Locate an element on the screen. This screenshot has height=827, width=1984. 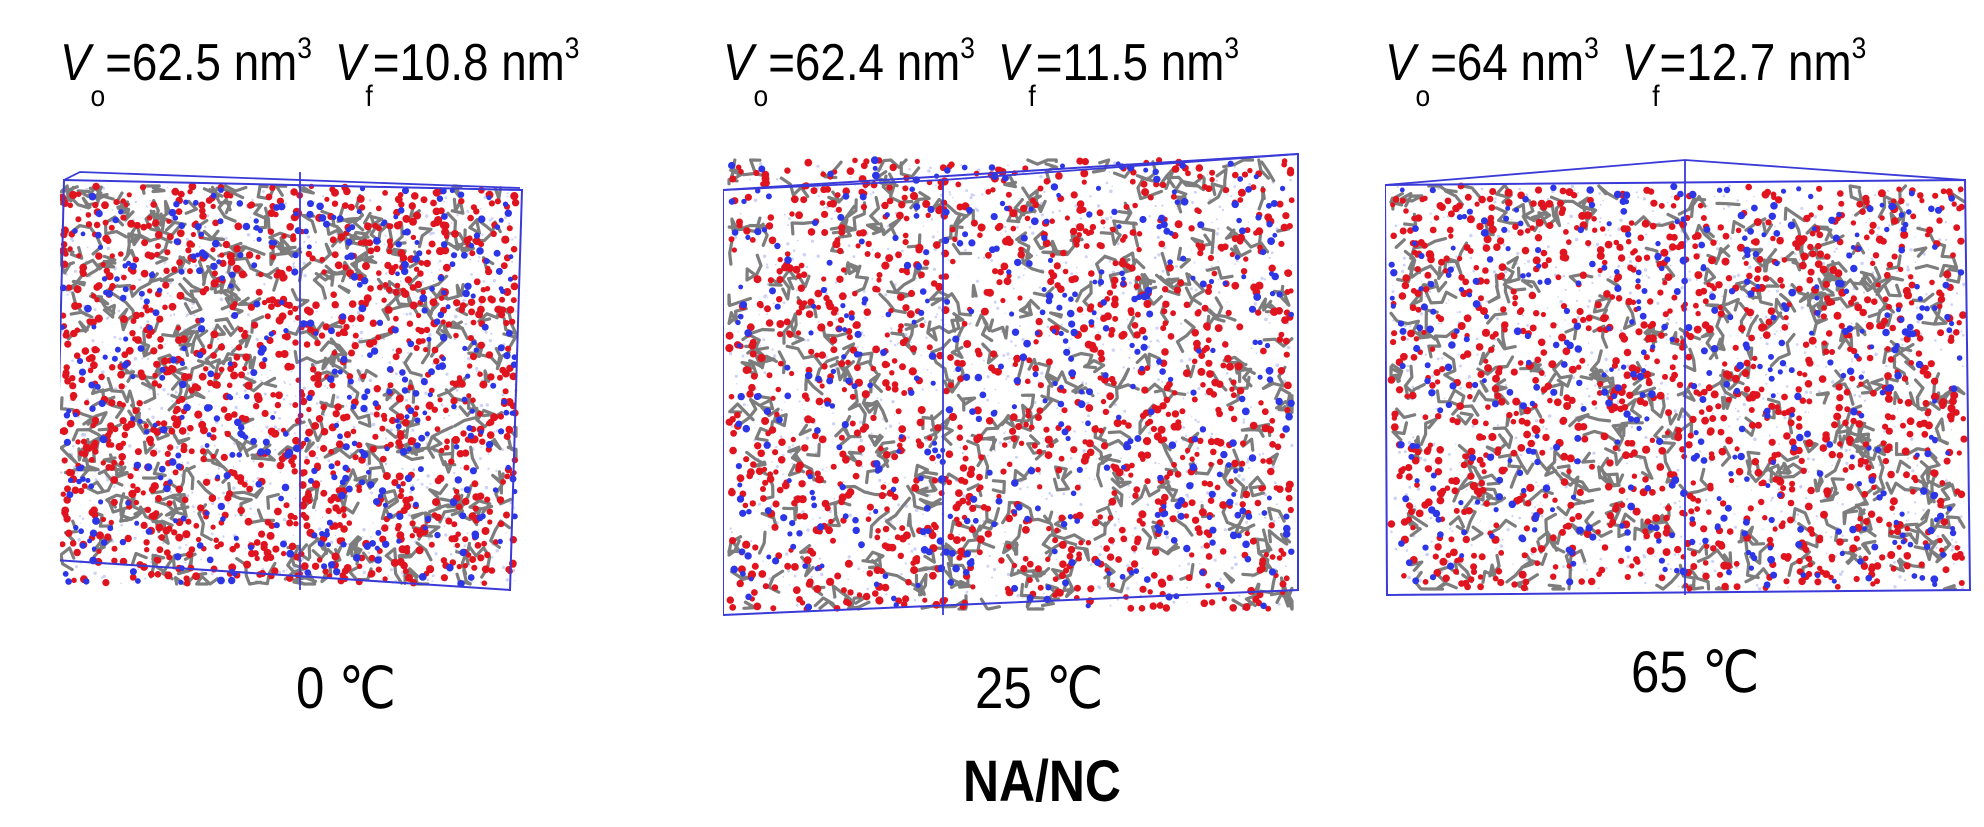
temperature-label: 0 ℃ is located at coordinates (346, 688).